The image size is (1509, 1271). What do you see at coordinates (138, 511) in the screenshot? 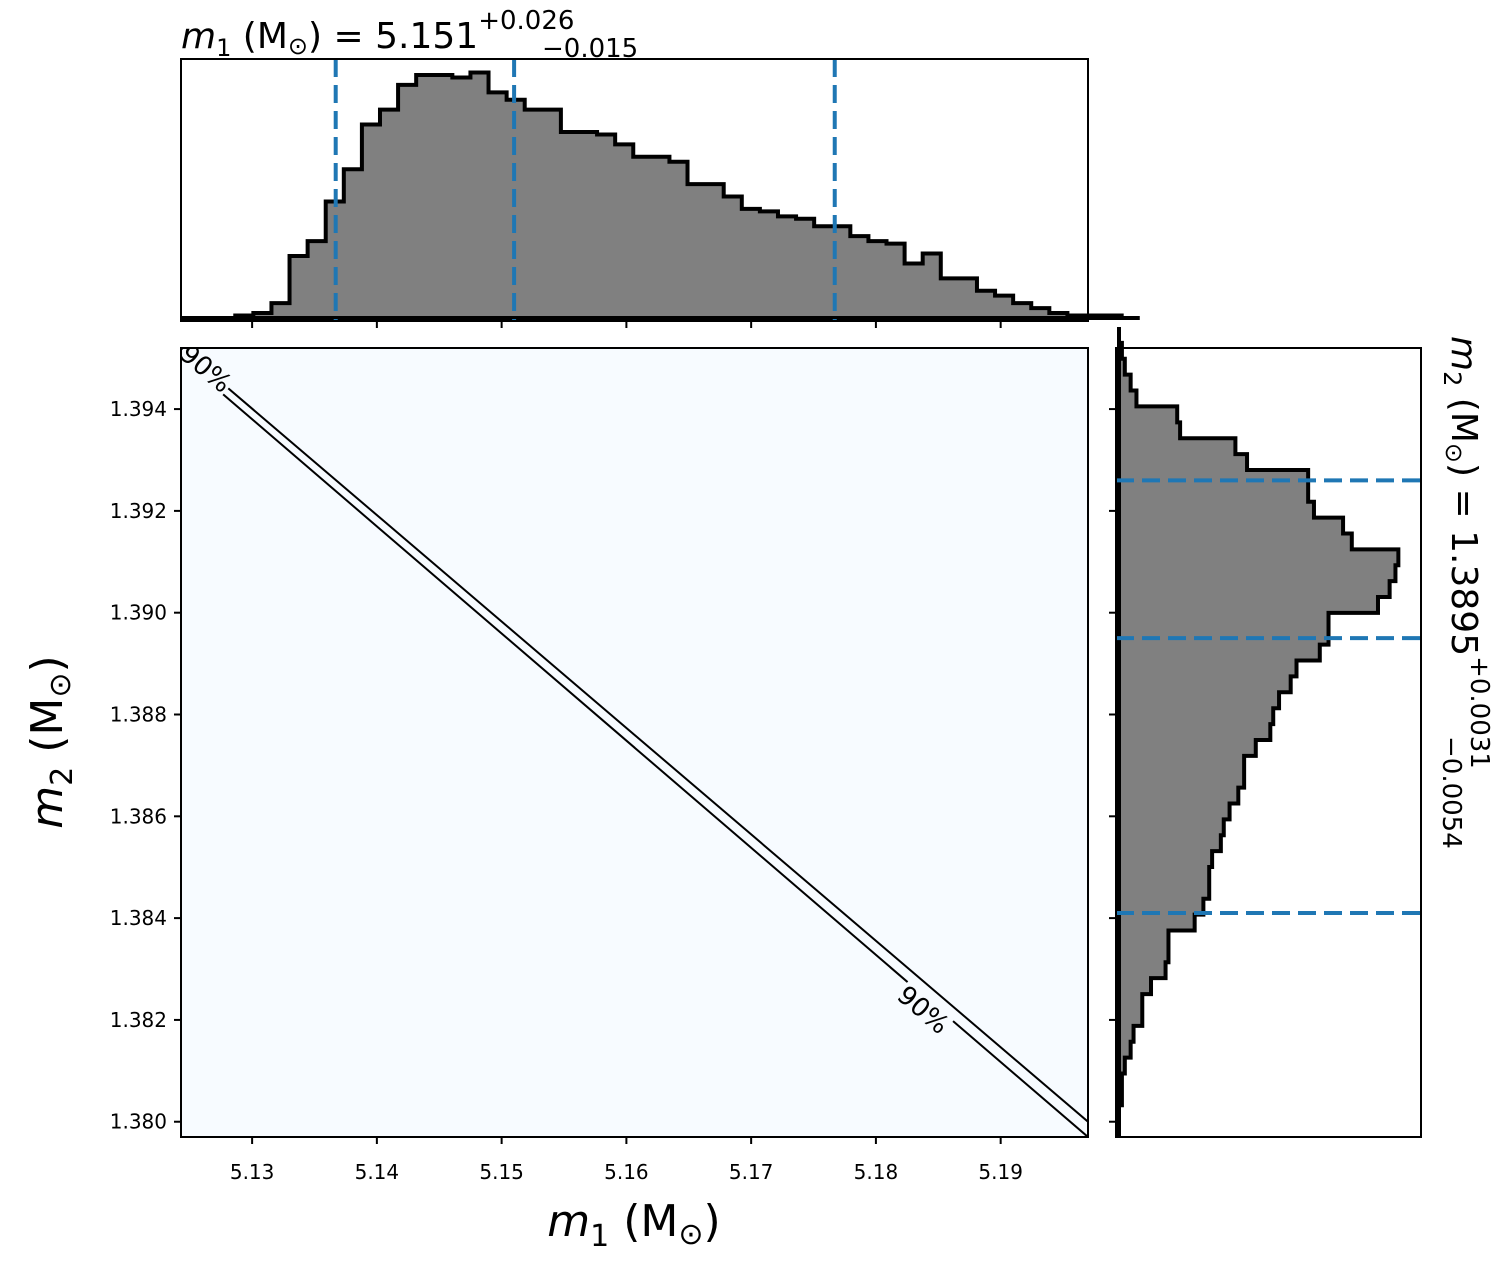
I see `y-tick-label-6: 1.392` at bounding box center [138, 511].